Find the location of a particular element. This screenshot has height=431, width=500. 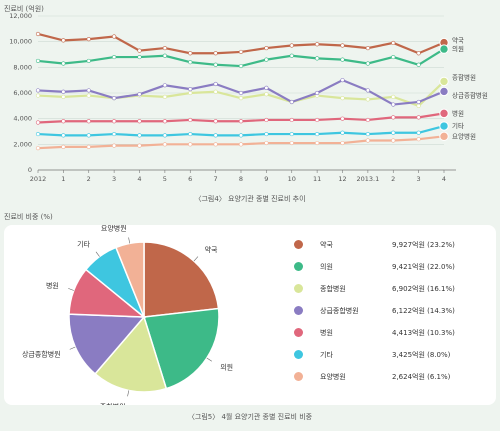

y-tick-label: 2,000 is located at coordinates (22, 144).